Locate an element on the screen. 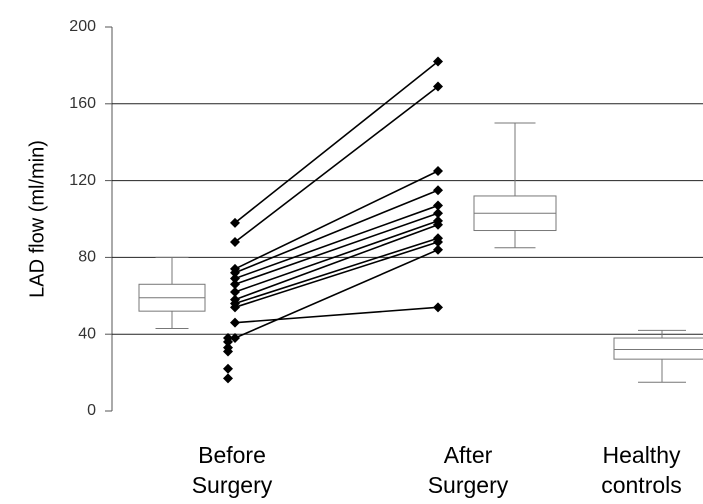 The width and height of the screenshot is (703, 504). y-tick-label: 120 is located at coordinates (82, 180).